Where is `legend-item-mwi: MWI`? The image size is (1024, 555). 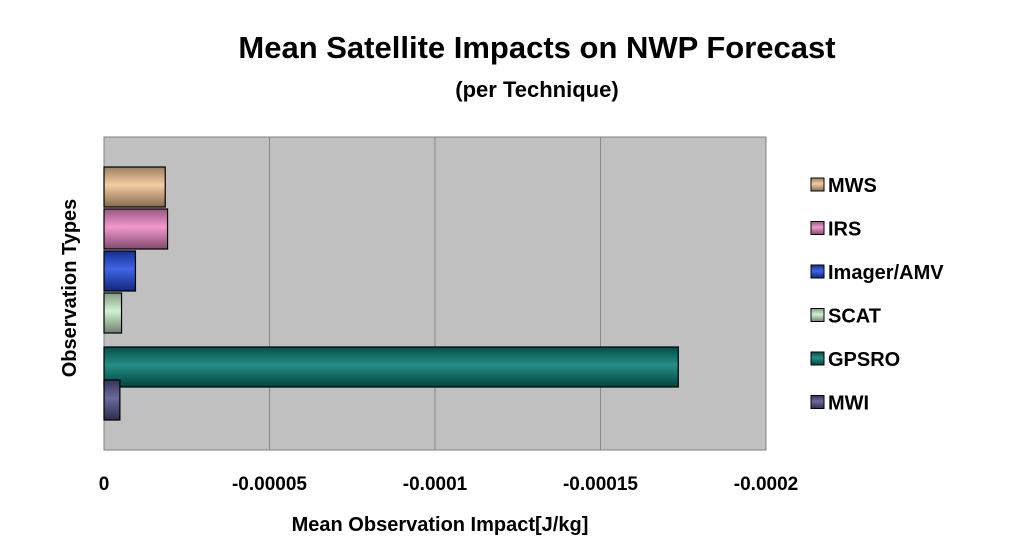
legend-item-mwi: MWI is located at coordinates (839, 404).